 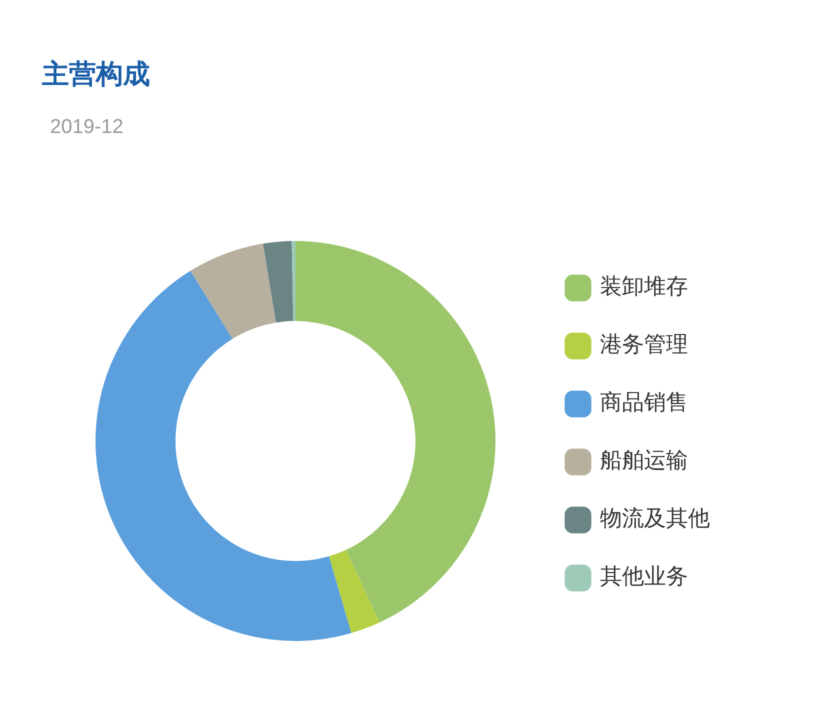 I want to click on chart-title: 主营构成, so click(x=96, y=75).